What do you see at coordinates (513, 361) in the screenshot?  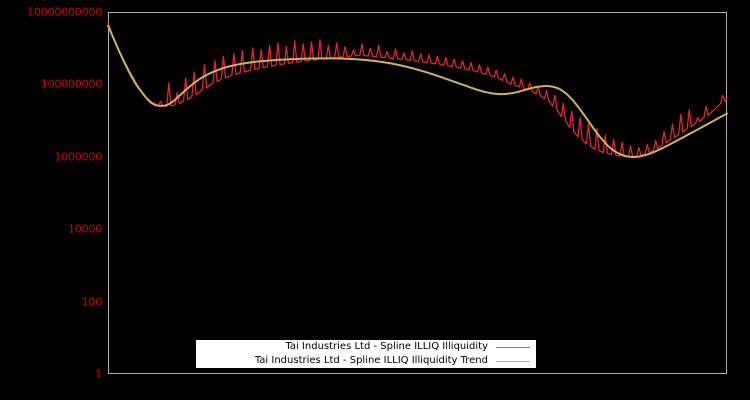 I see `legend-swatch-trend` at bounding box center [513, 361].